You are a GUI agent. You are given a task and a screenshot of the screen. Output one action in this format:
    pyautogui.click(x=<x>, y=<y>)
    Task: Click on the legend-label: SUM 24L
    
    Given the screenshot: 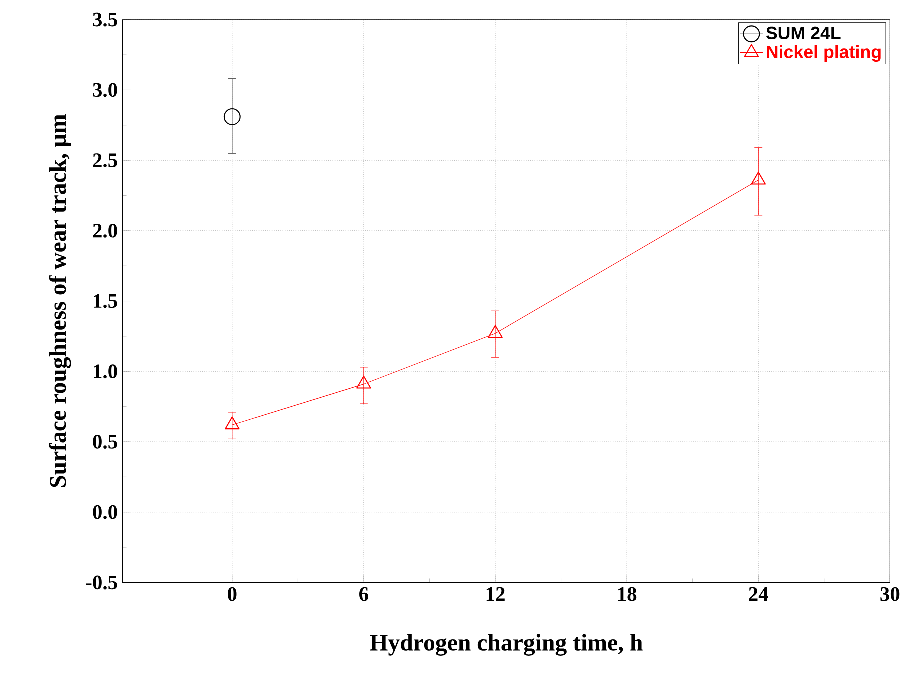 What is the action you would take?
    pyautogui.click(x=803, y=33)
    